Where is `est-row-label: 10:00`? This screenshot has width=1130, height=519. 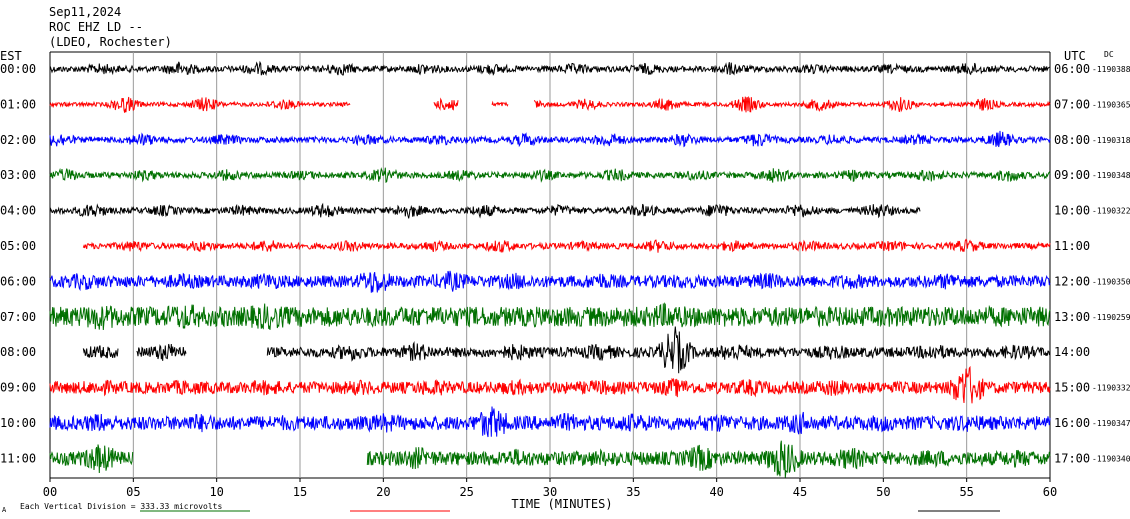
est-row-label: 10:00 is located at coordinates (18, 423).